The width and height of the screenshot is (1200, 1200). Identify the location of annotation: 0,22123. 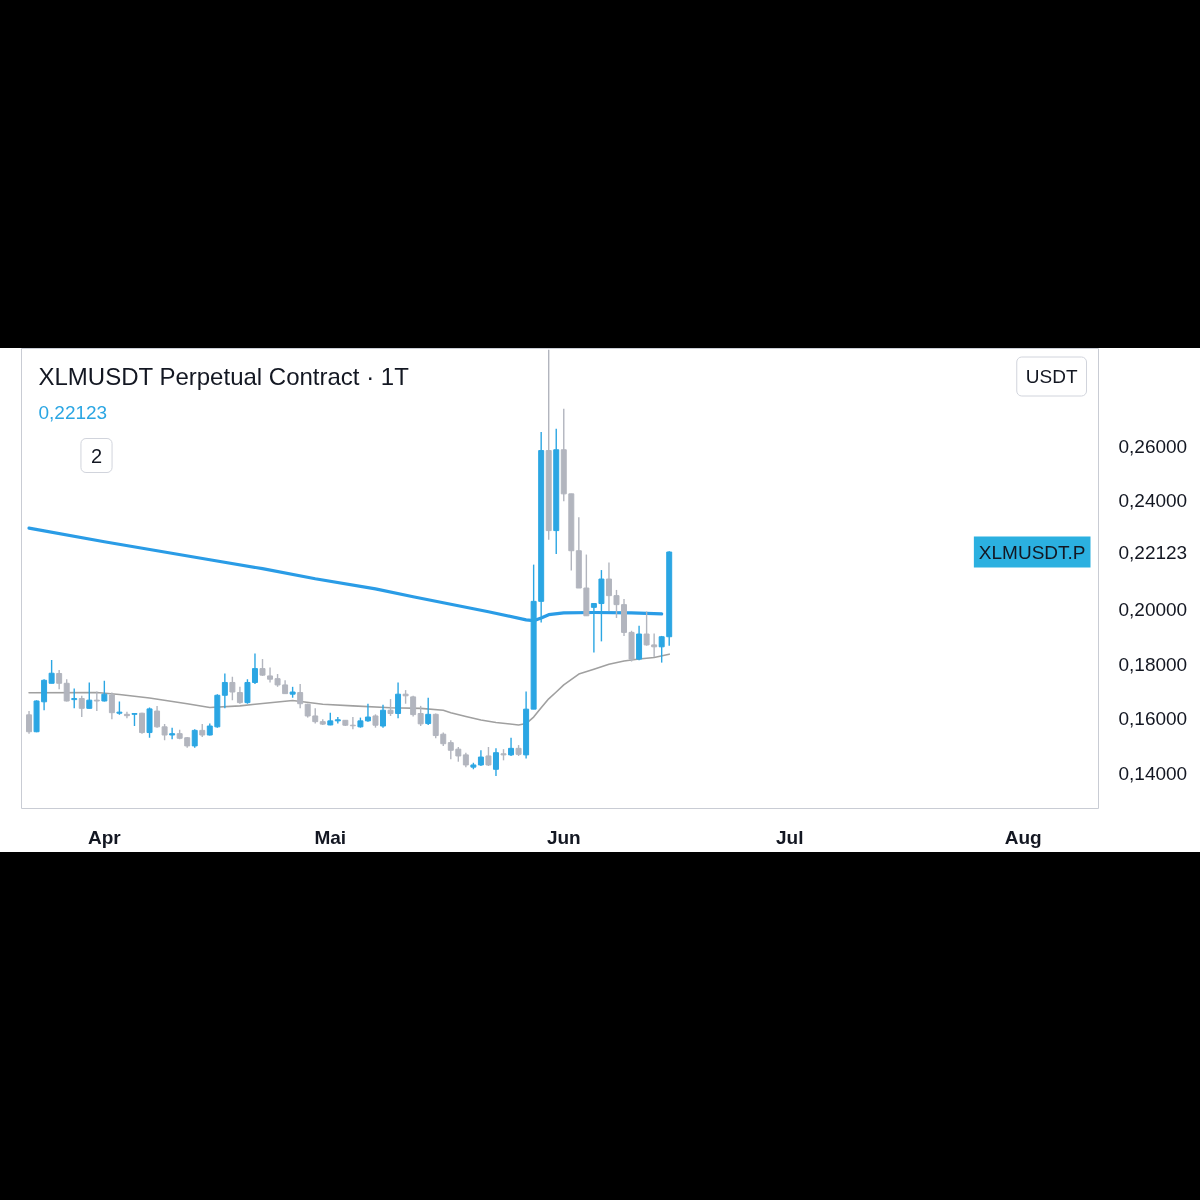
(73, 412).